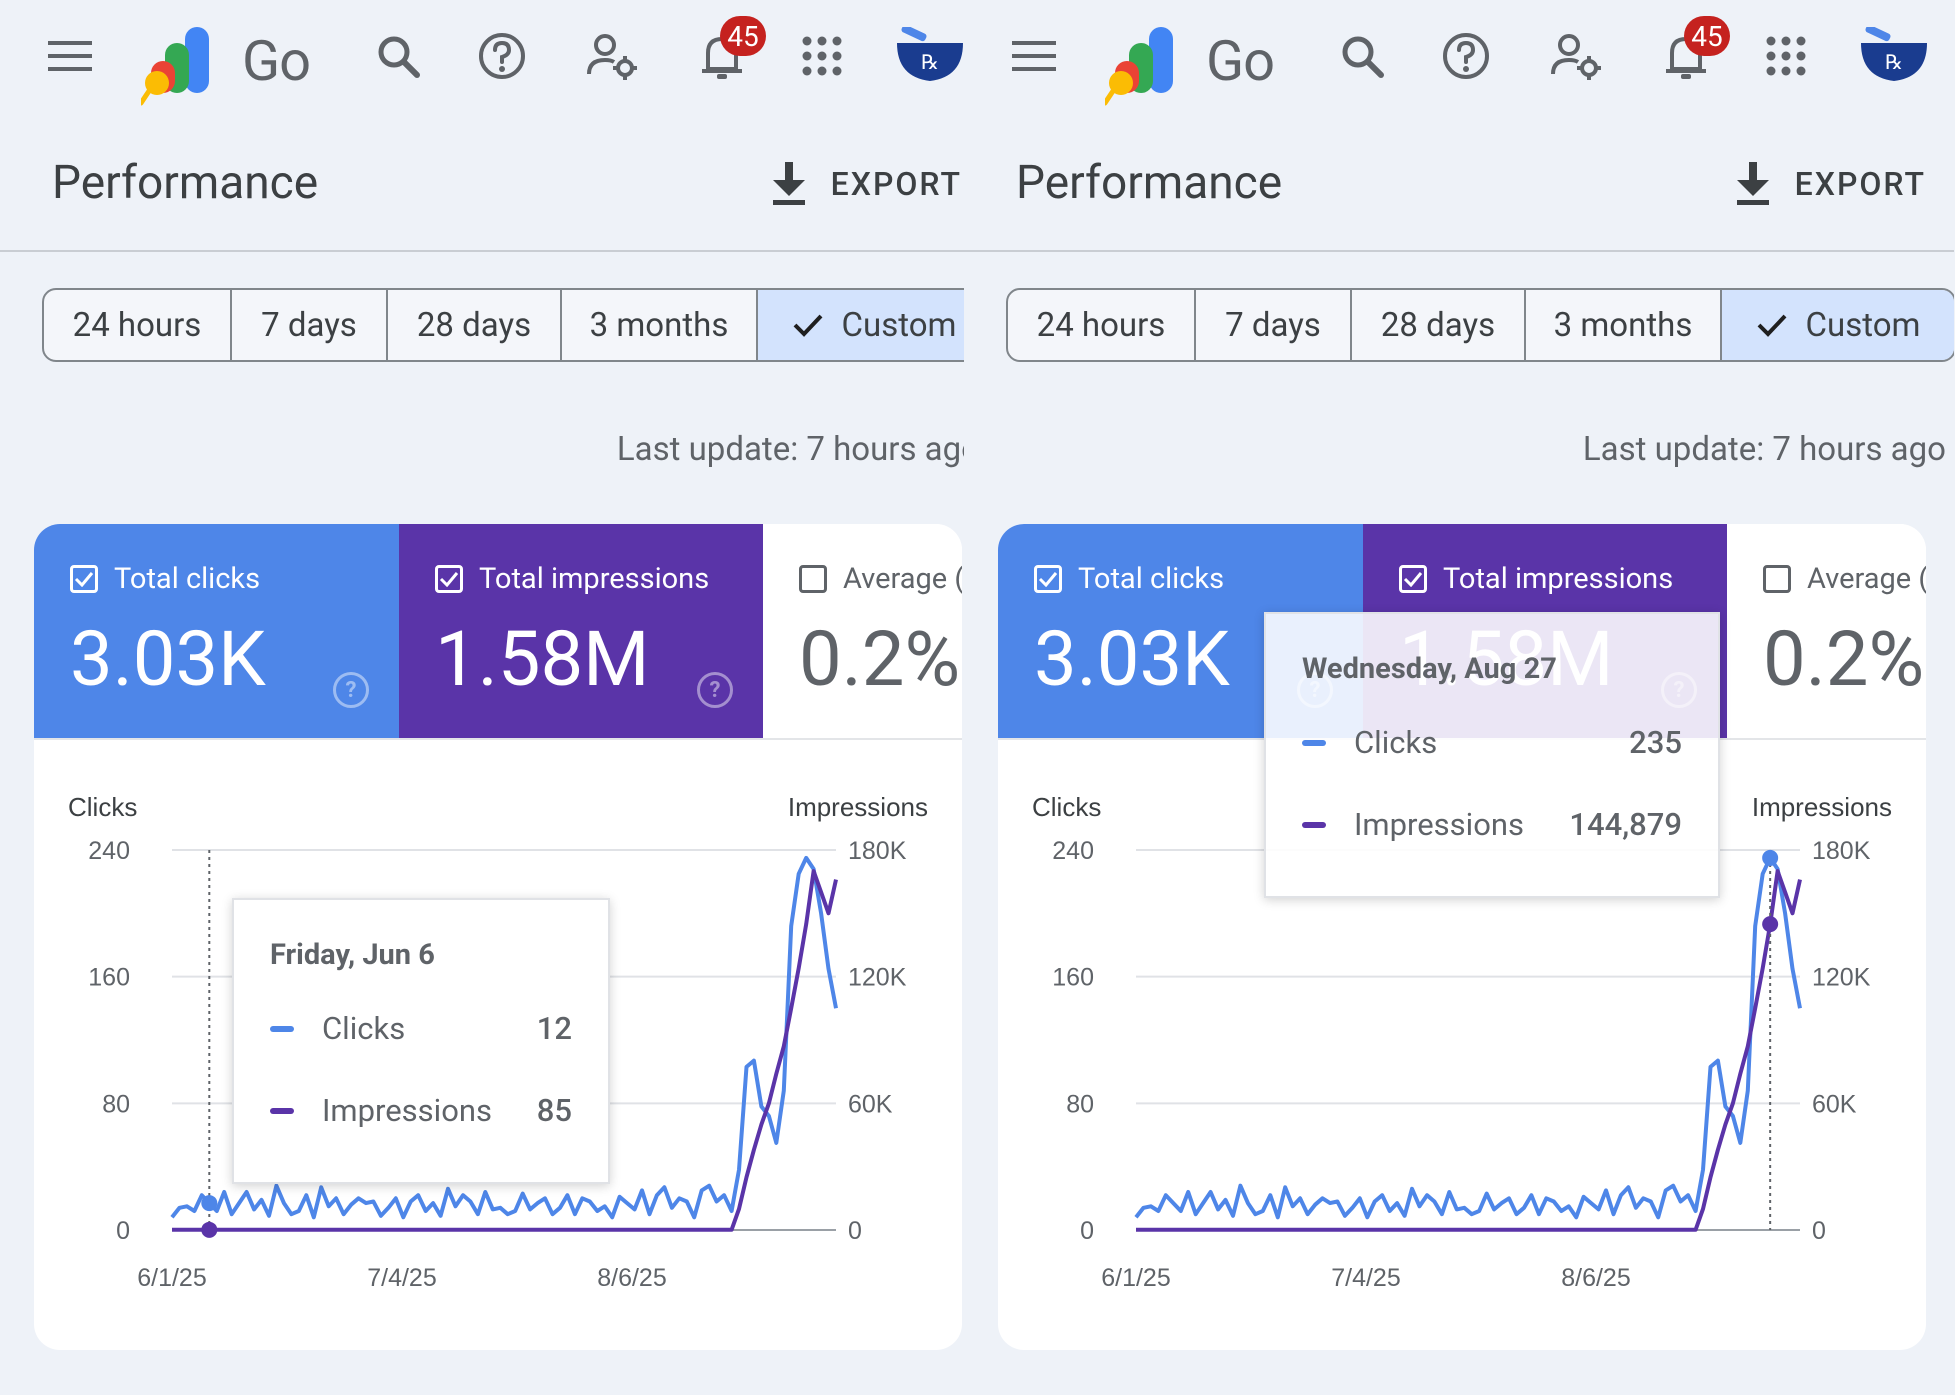  Describe the element at coordinates (1655, 742) in the screenshot. I see `tooltip-value: 235` at that location.